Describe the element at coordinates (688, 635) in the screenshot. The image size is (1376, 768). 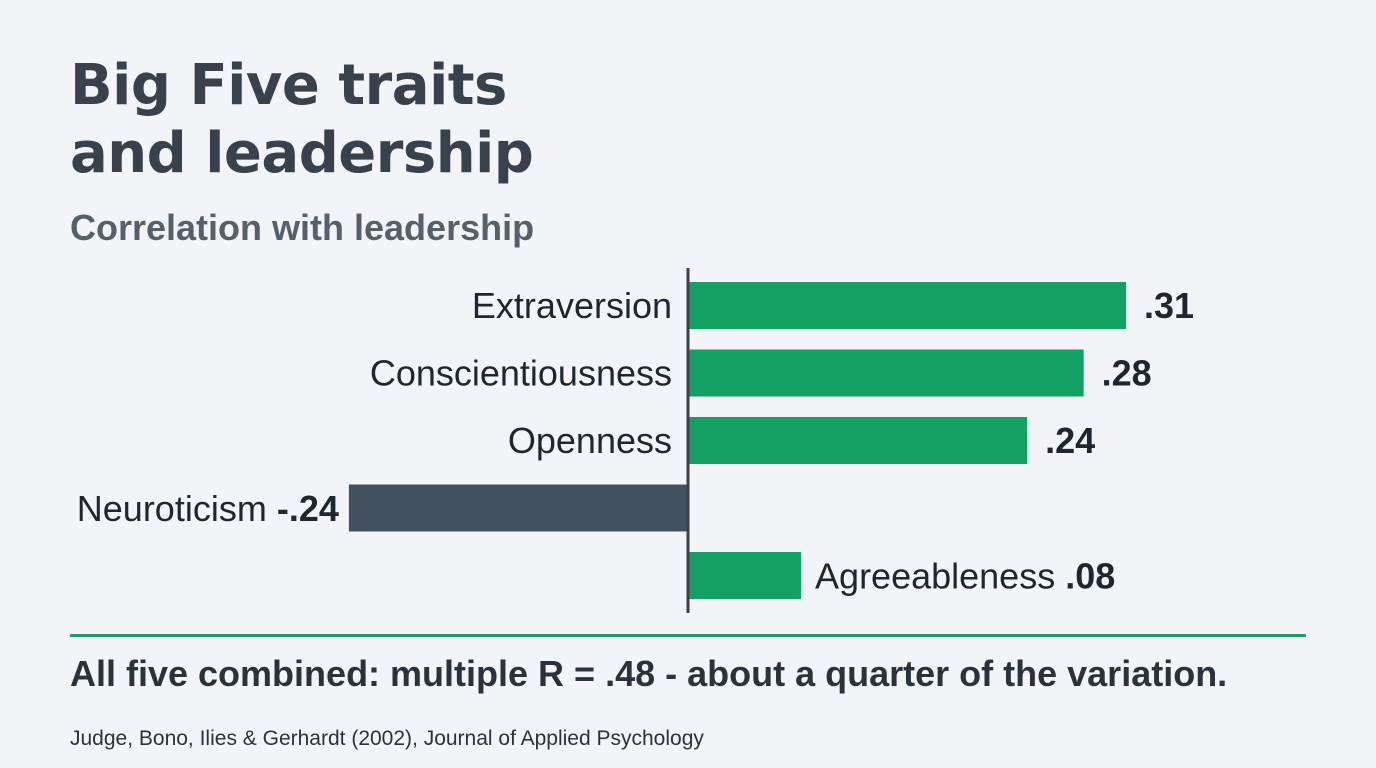
I see `divider-rule` at that location.